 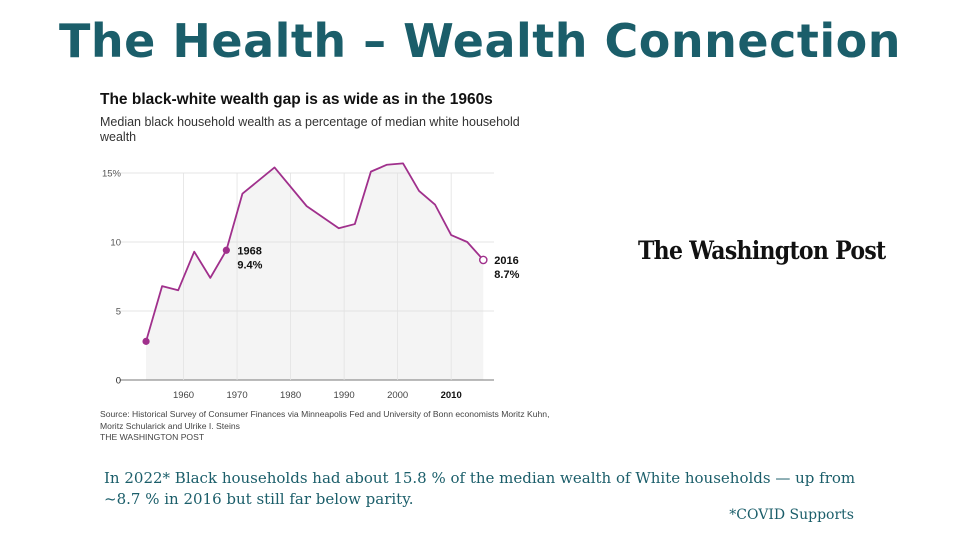 I want to click on footnote: *COVID Supports, so click(x=791, y=515).